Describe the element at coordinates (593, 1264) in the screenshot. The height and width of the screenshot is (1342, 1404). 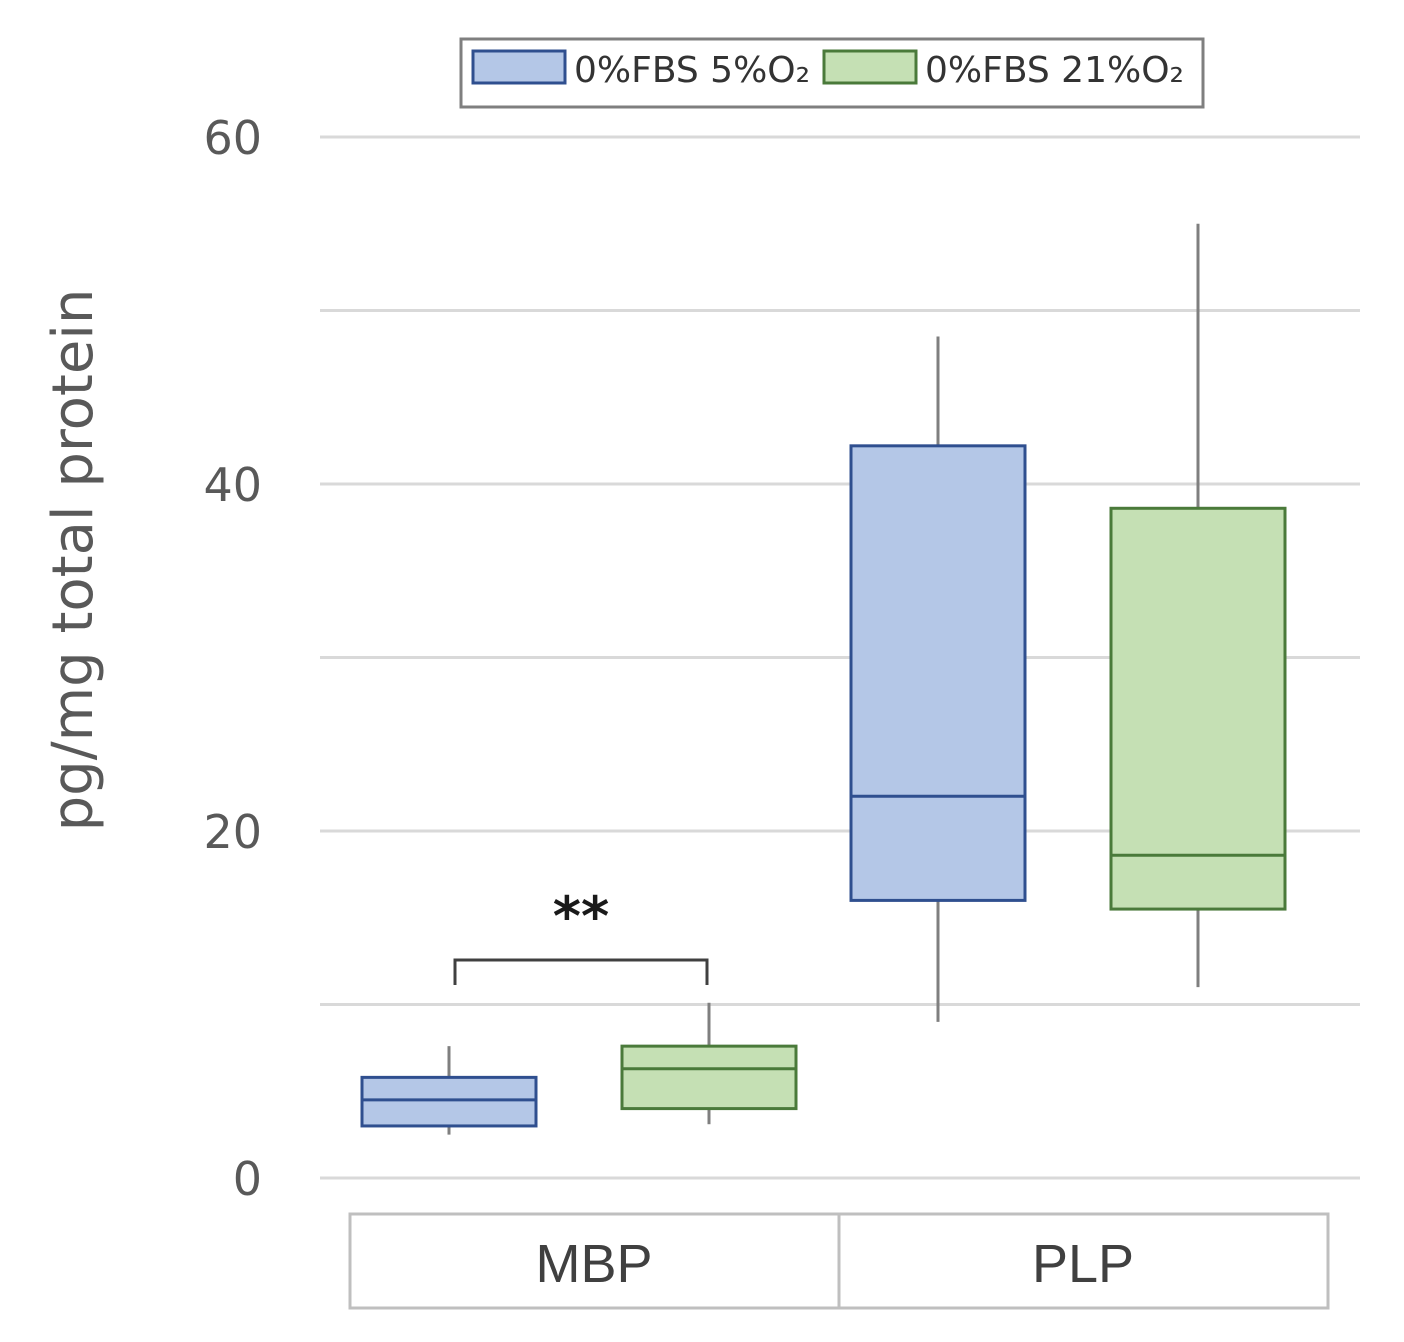
I see `category-label-mbp: MBP` at that location.